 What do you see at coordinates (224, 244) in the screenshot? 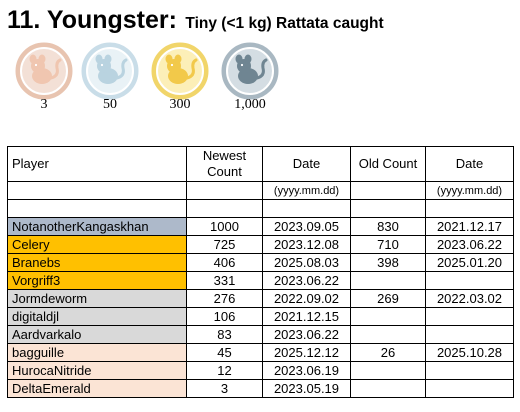
I see `newest-count-cell: 725` at bounding box center [224, 244].